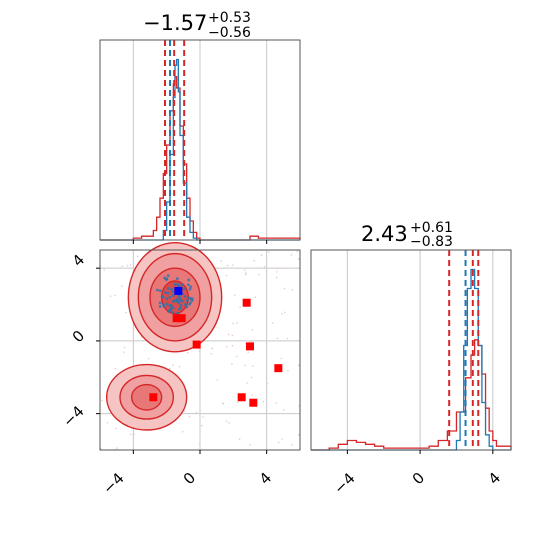 This screenshot has height=550, width=550. Describe the element at coordinates (198, 348) in the screenshot. I see `panel-bottom-left-scatter` at that location.